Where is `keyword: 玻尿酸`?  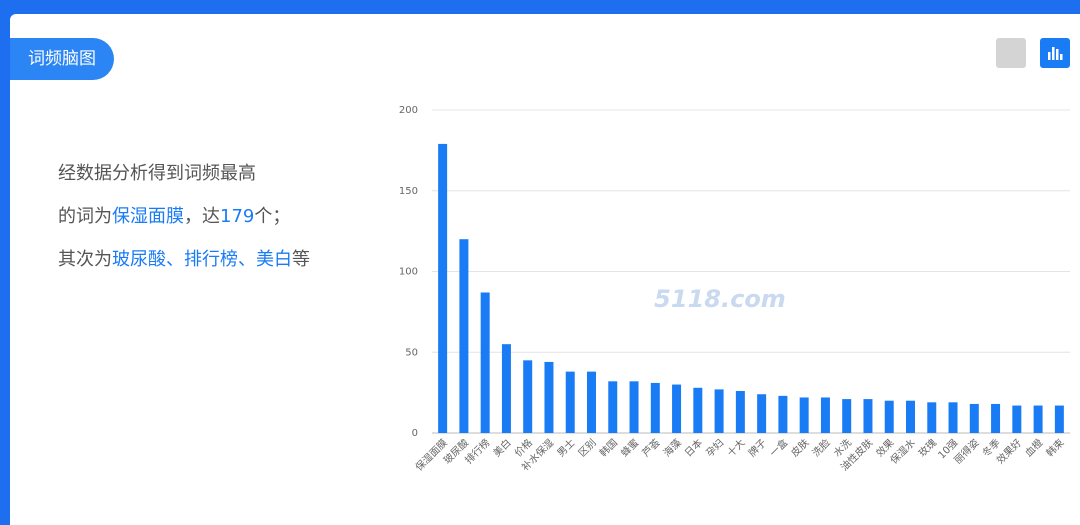
keyword: 玻尿酸 is located at coordinates (139, 259).